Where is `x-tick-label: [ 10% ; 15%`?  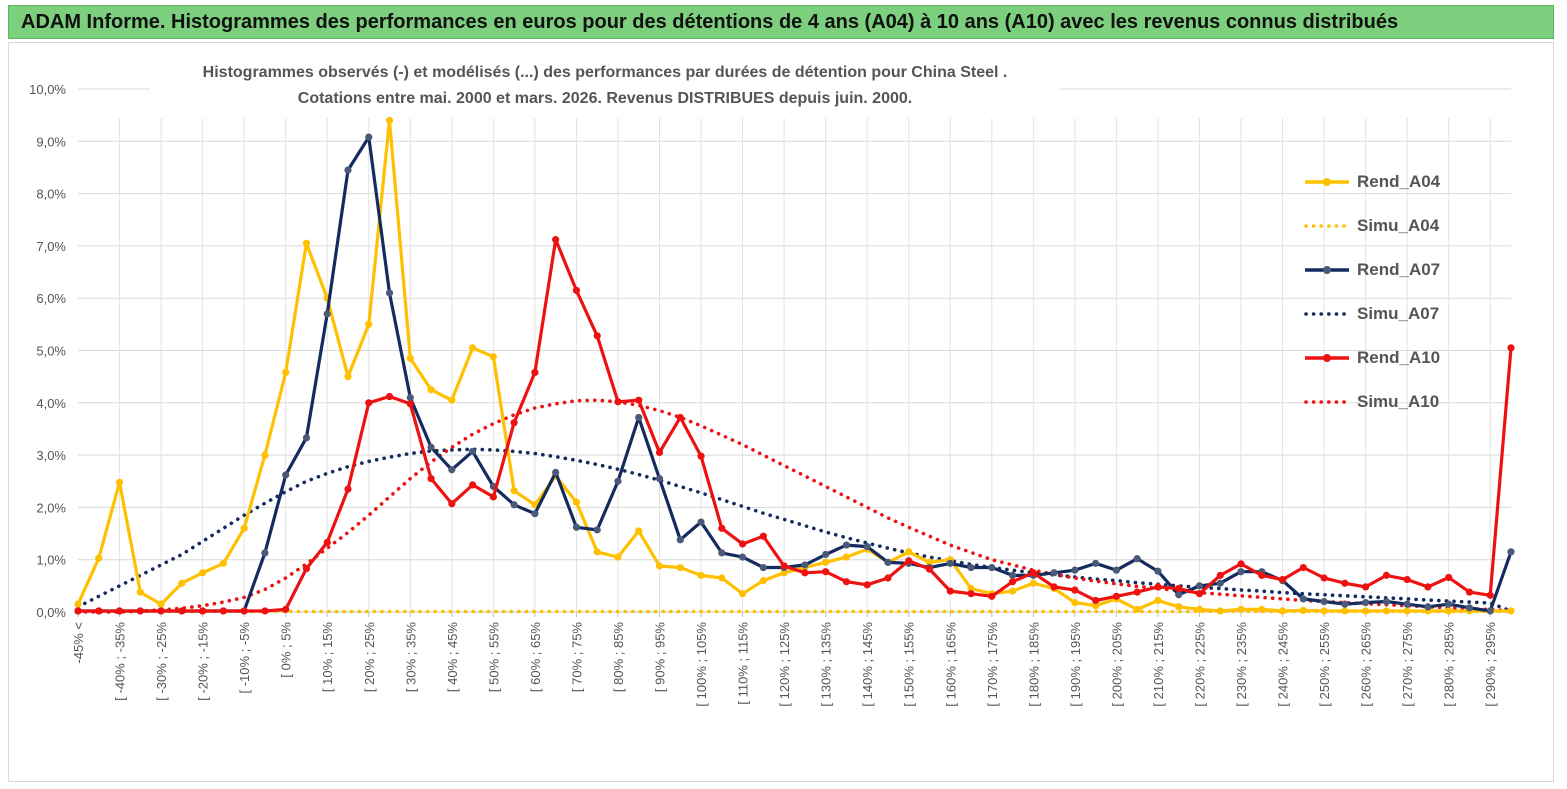
x-tick-label: [ 10% ; 15% is located at coordinates (327, 657).